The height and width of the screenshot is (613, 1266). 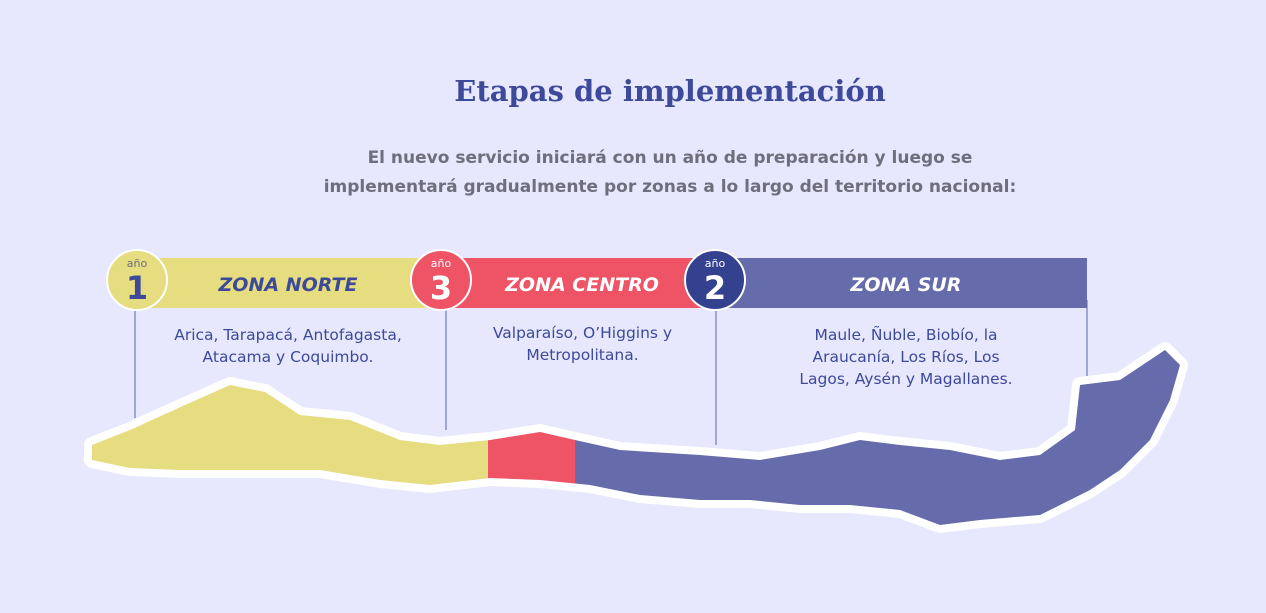 What do you see at coordinates (582, 344) in the screenshot?
I see `zone-regions: Valparaíso, O’Higgins y Metropolitana.` at bounding box center [582, 344].